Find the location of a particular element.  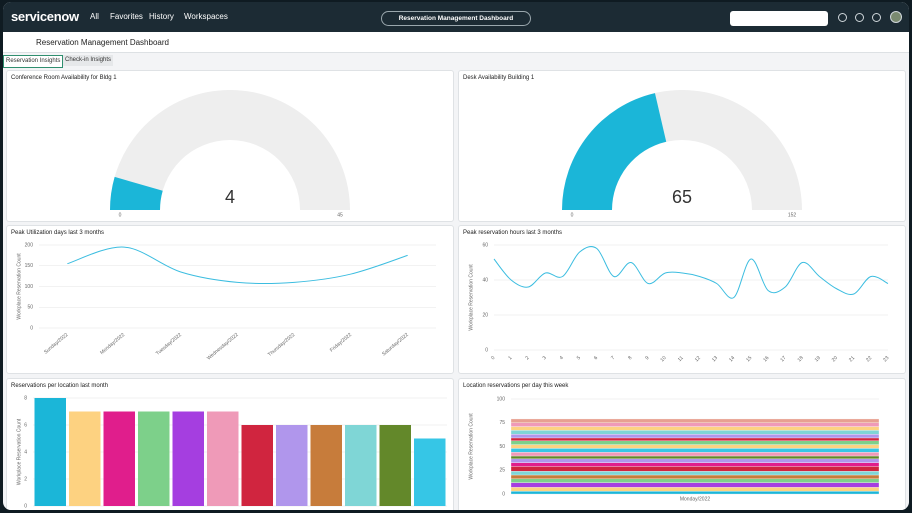

nav-item: Favorites is located at coordinates (126, 16).